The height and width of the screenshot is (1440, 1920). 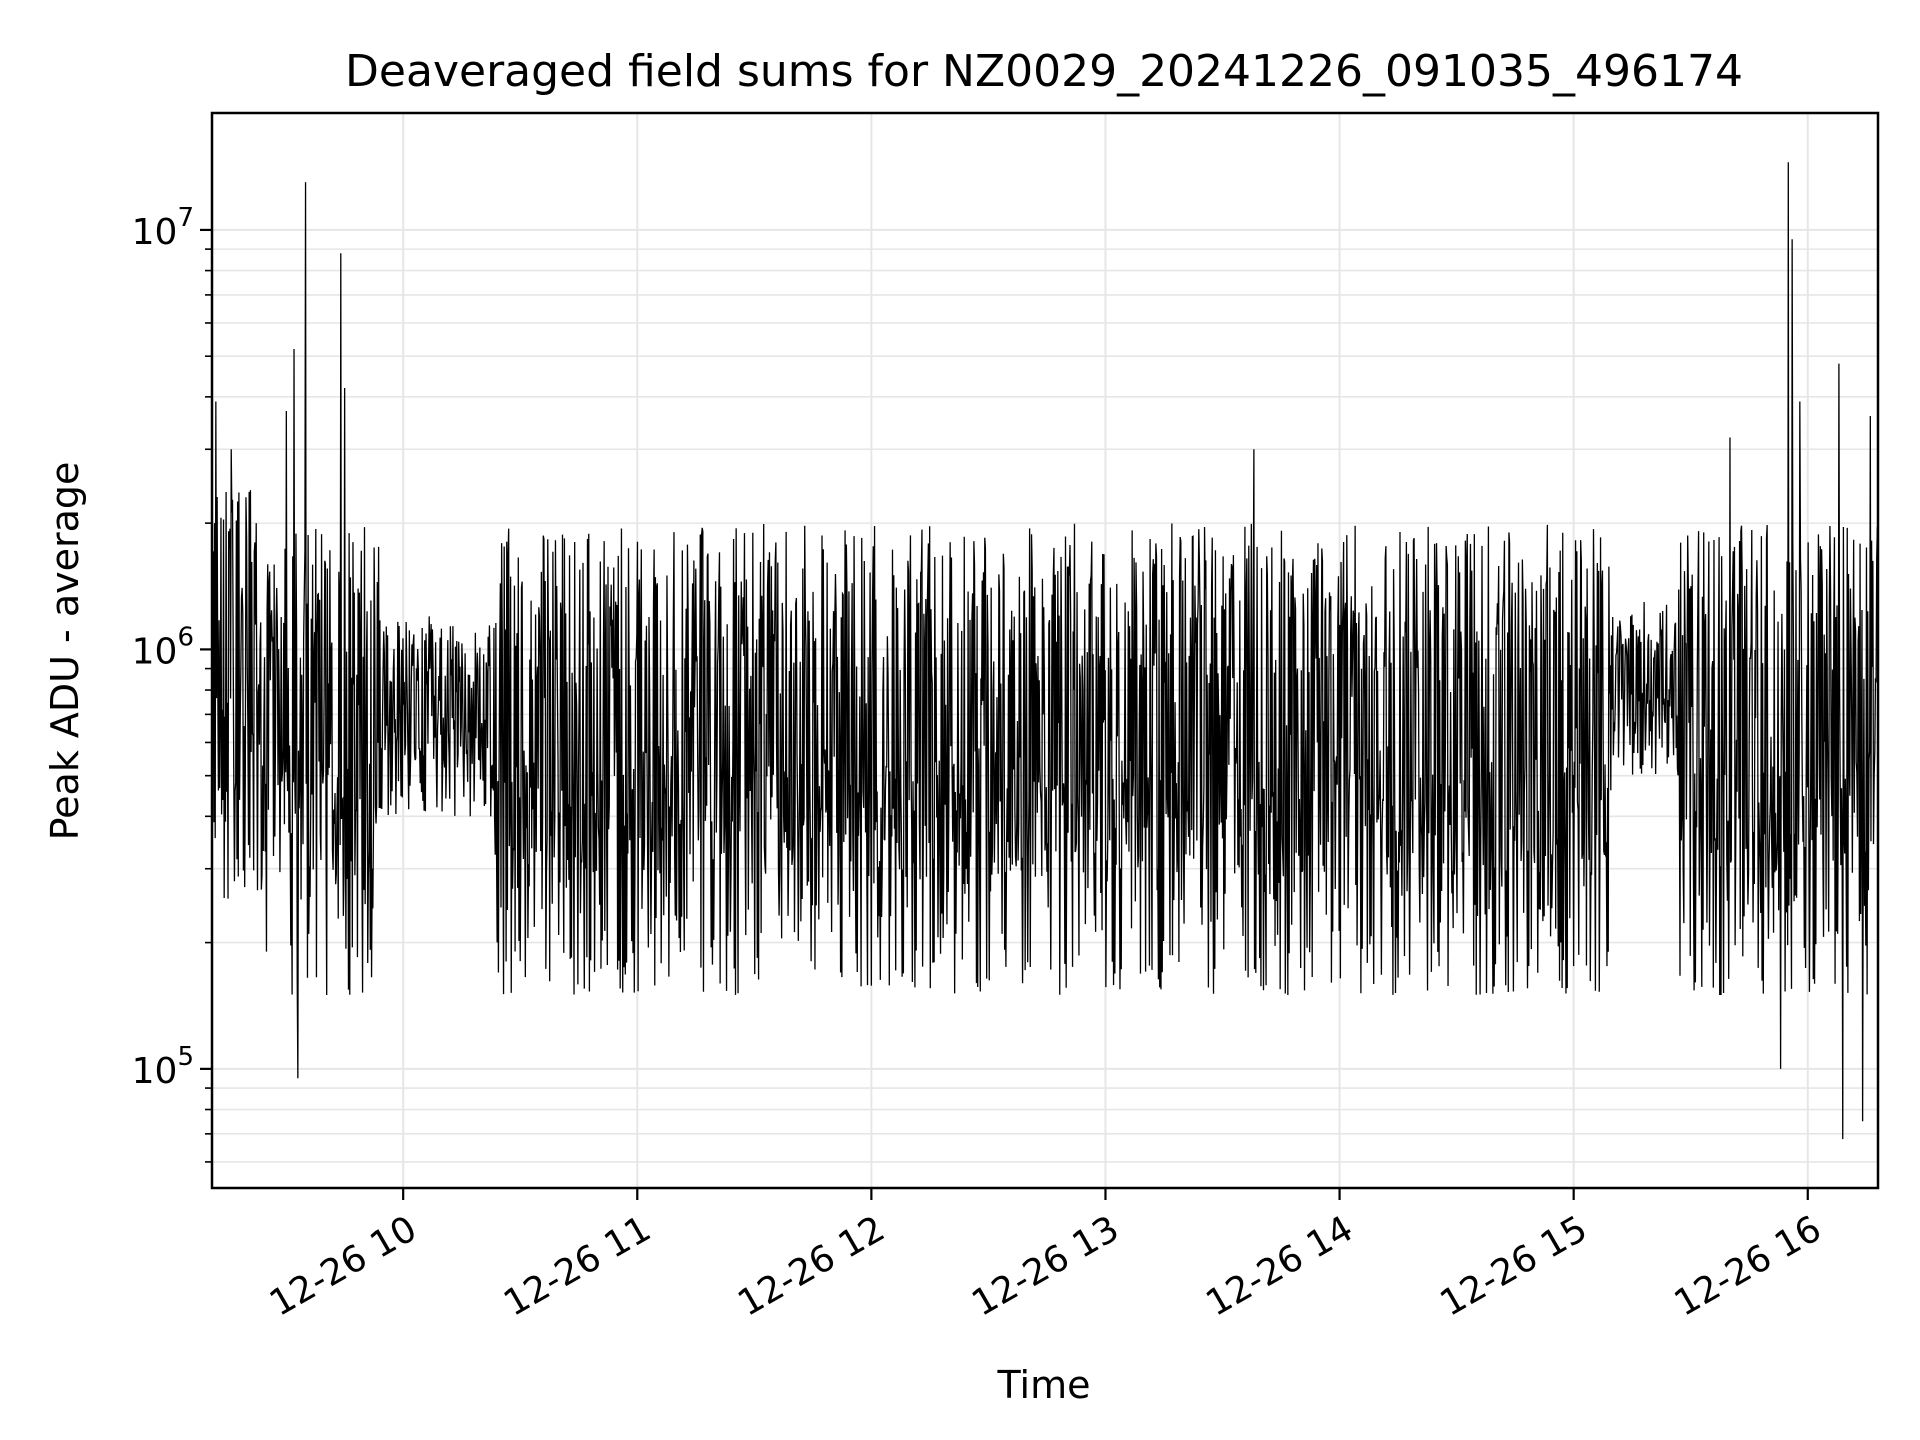 What do you see at coordinates (65, 651) in the screenshot?
I see `y-axis-label: Peak ADU - average` at bounding box center [65, 651].